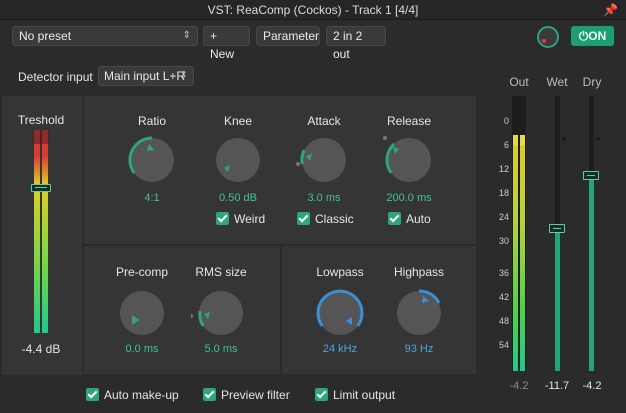 The image size is (626, 413). What do you see at coordinates (503, 241) in the screenshot?
I see `scale-tick: 30` at bounding box center [503, 241].